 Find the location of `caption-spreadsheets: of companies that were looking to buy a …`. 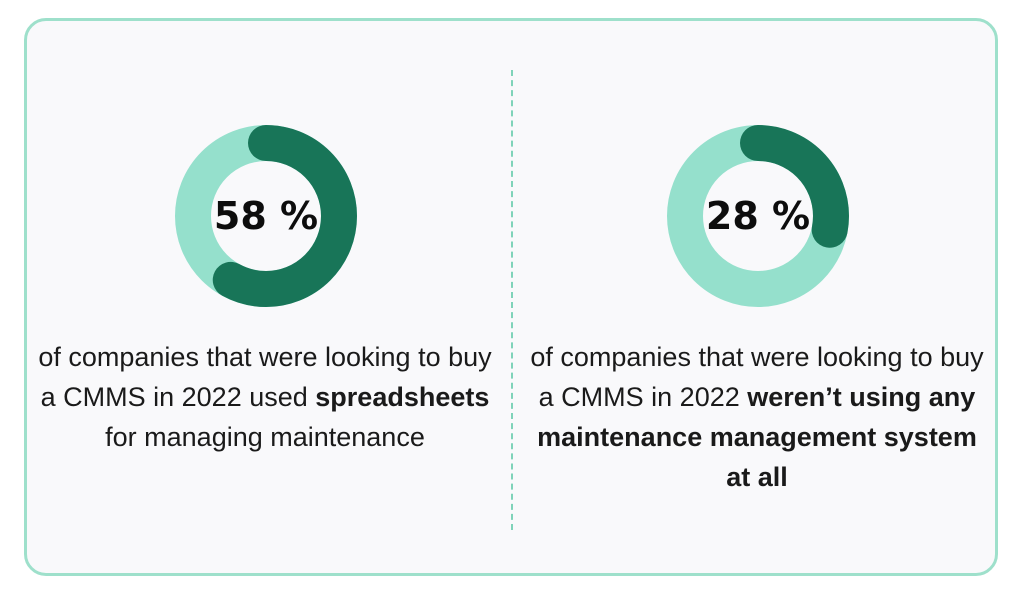

caption-spreadsheets: of companies that were looking to buy a … is located at coordinates (265, 397).